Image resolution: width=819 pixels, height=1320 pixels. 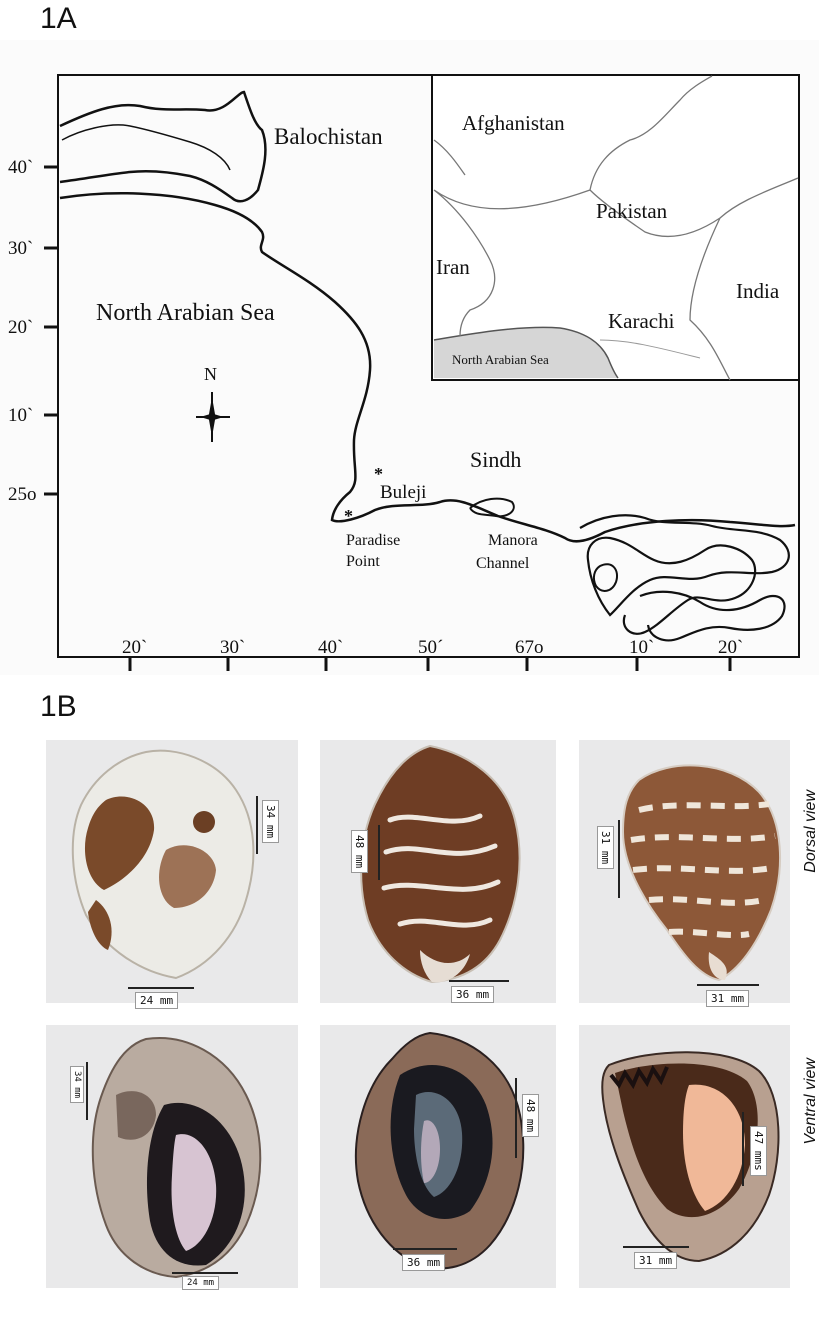 What do you see at coordinates (330, 647) in the screenshot?
I see `lon-tick-label: 40`` at bounding box center [330, 647].